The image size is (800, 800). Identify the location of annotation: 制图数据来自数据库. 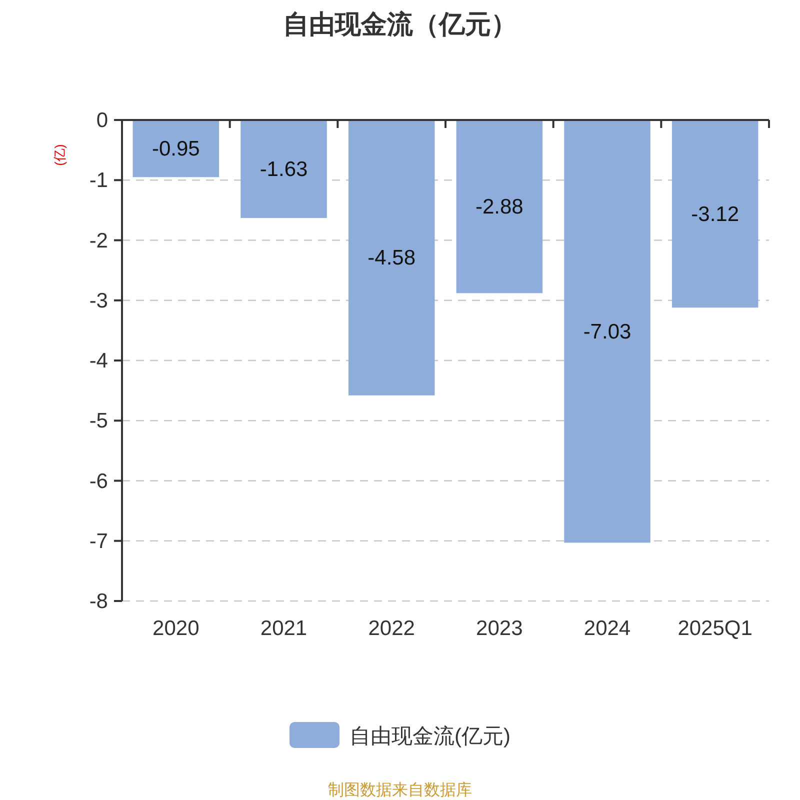
(400, 790).